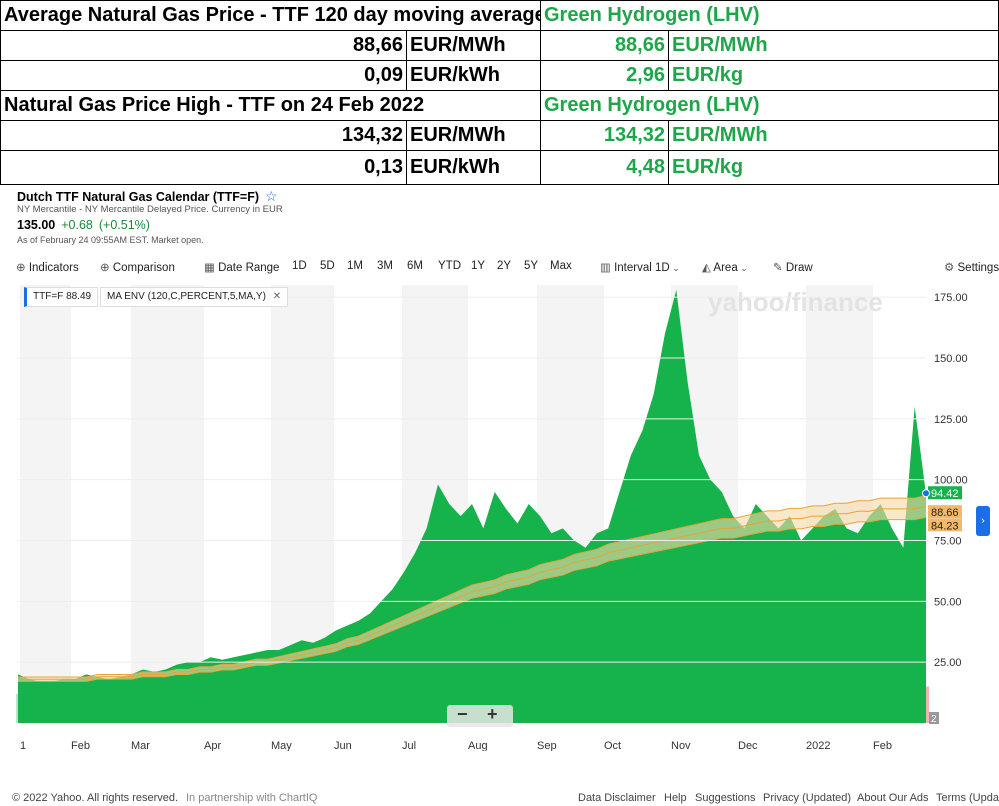 Image resolution: width=999 pixels, height=806 pixels. What do you see at coordinates (531, 266) in the screenshot?
I see `range-5y: 5Y` at bounding box center [531, 266].